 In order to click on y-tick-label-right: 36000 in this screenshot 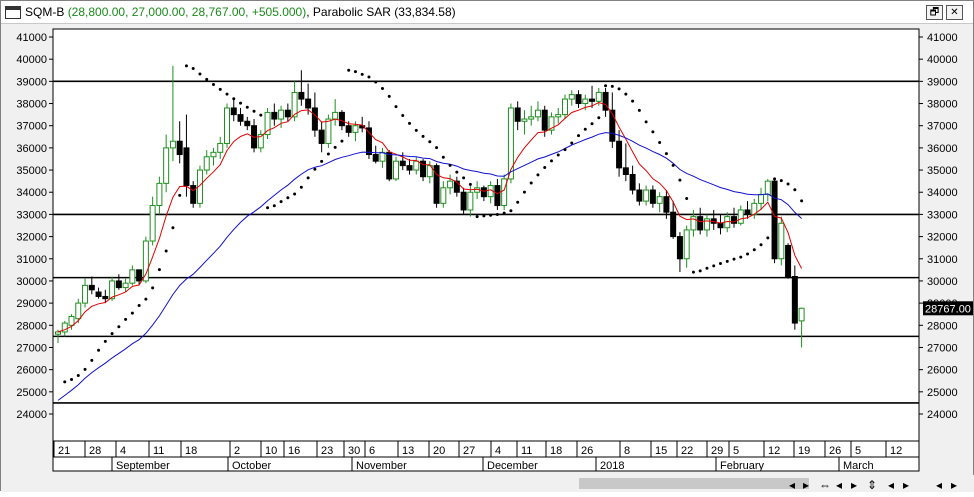, I will do `click(942, 149)`.